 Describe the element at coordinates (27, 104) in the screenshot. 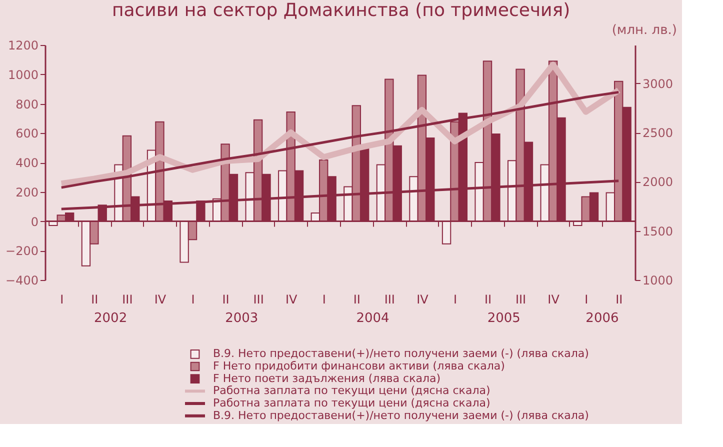

I see `y-tick-label: 800` at that location.